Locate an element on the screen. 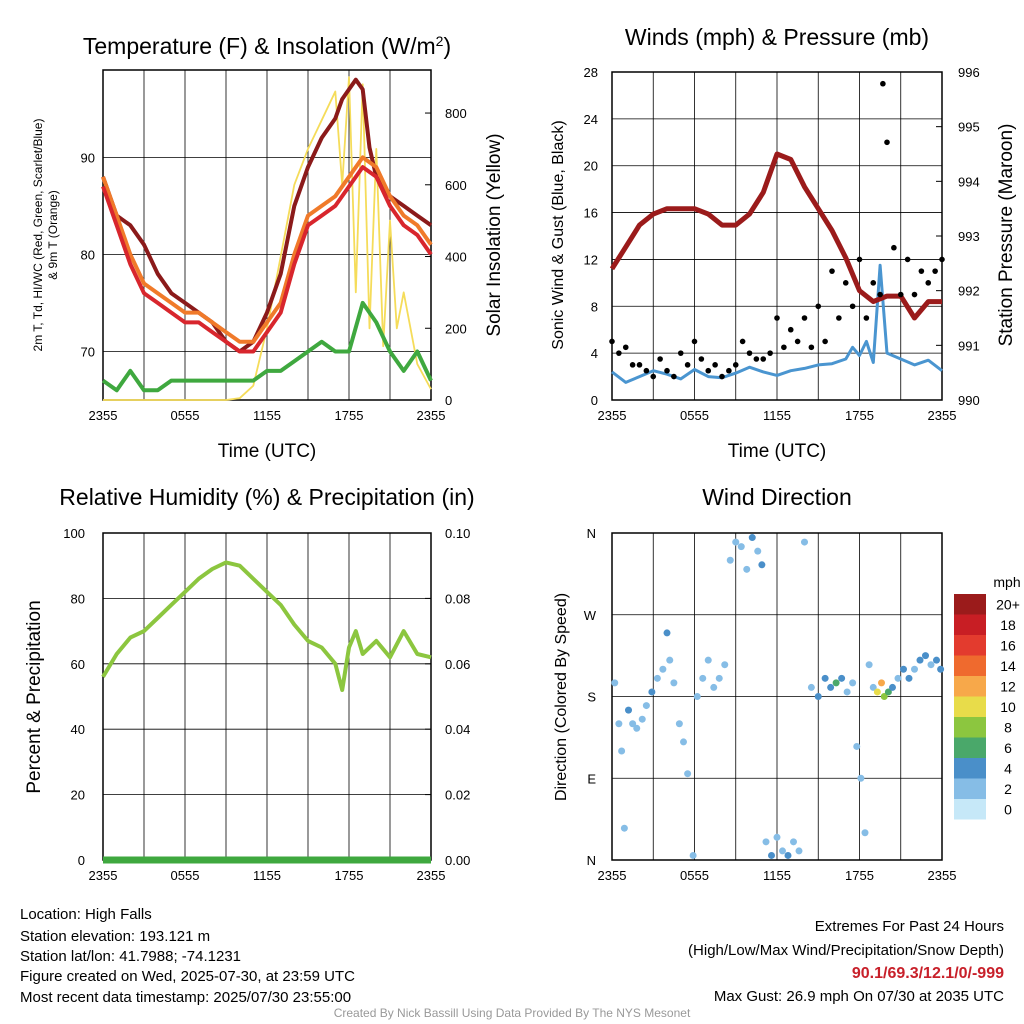 This screenshot has width=1024, height=1024. y-tick-label: 4 is located at coordinates (594, 353).